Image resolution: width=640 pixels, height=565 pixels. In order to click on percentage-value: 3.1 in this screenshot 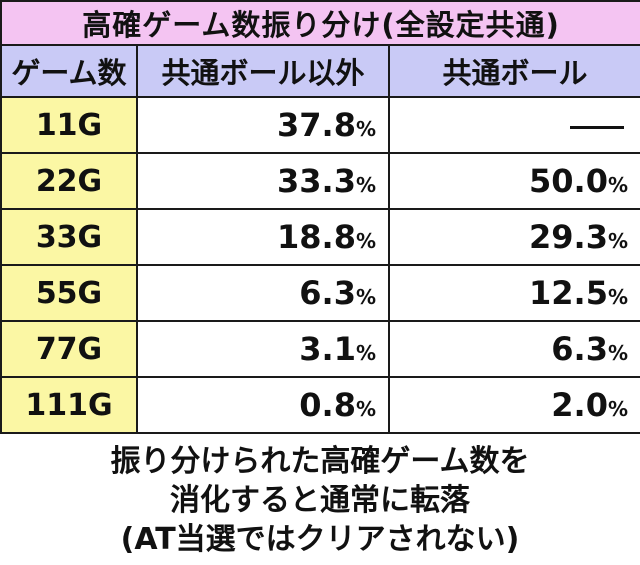, I will do `click(327, 349)`.